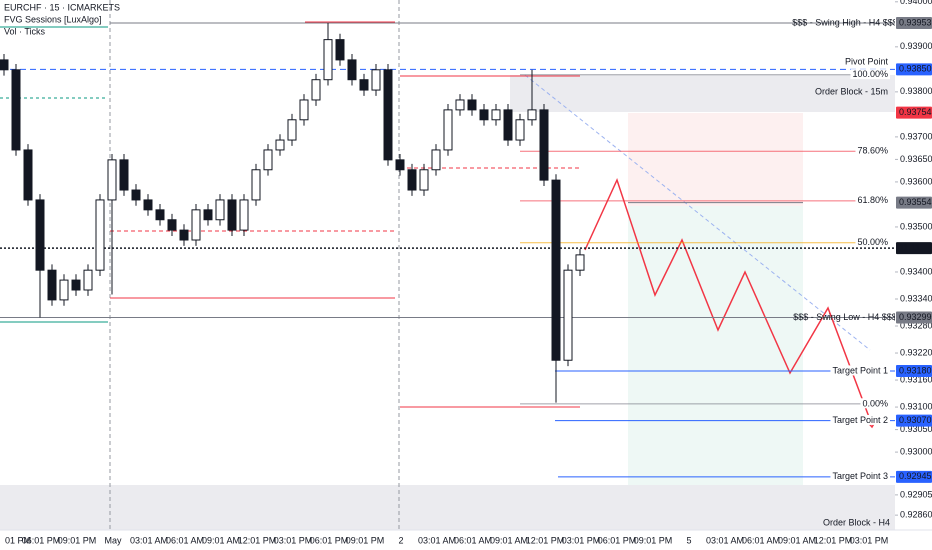  Describe the element at coordinates (916, 226) in the screenshot. I see `y-tick-label: 0.93500` at that location.